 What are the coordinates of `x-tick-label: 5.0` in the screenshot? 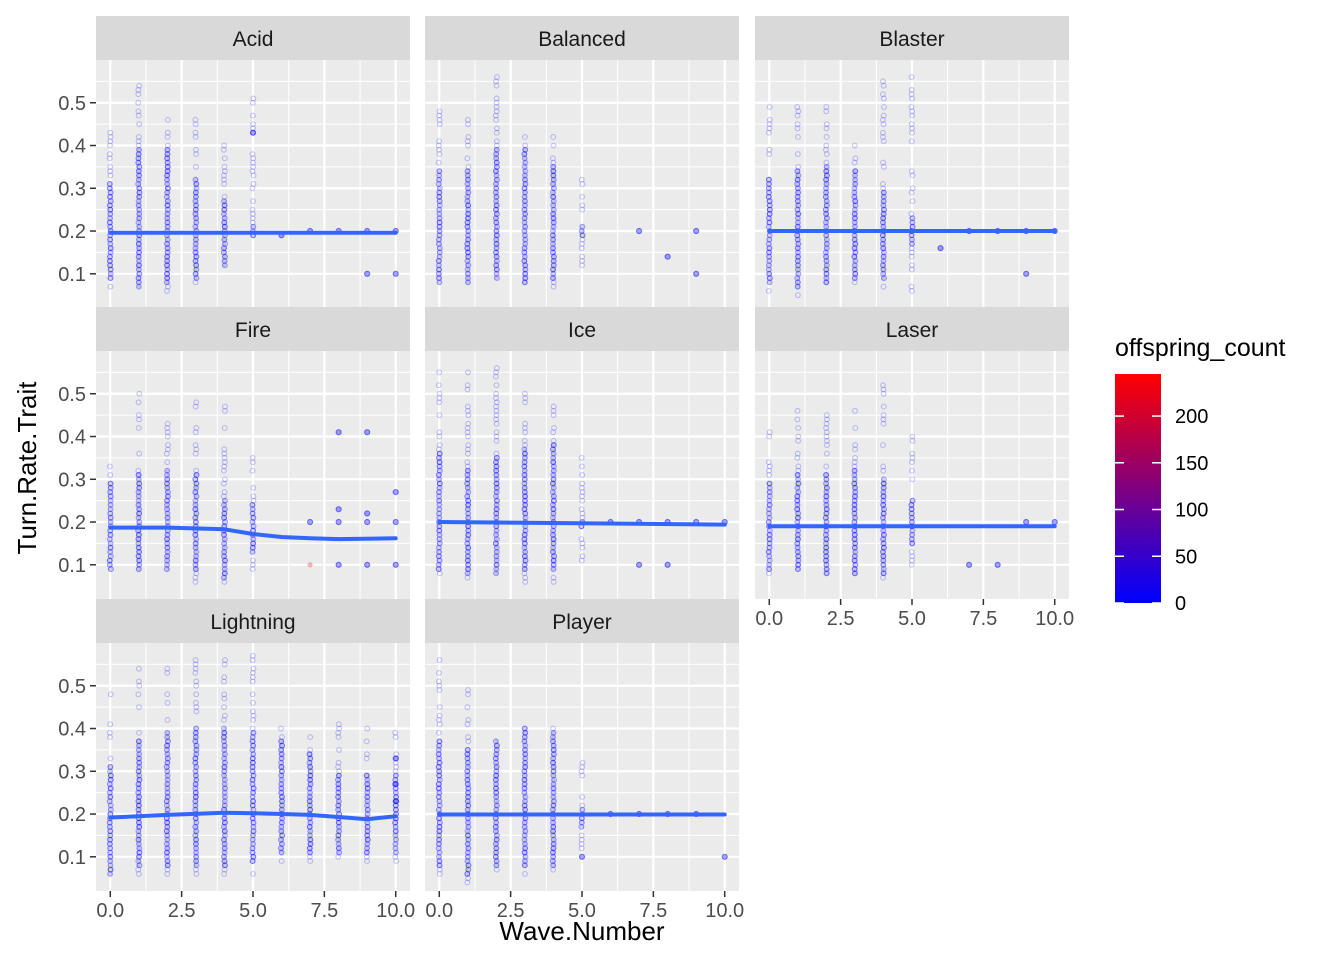 It's located at (912, 619).